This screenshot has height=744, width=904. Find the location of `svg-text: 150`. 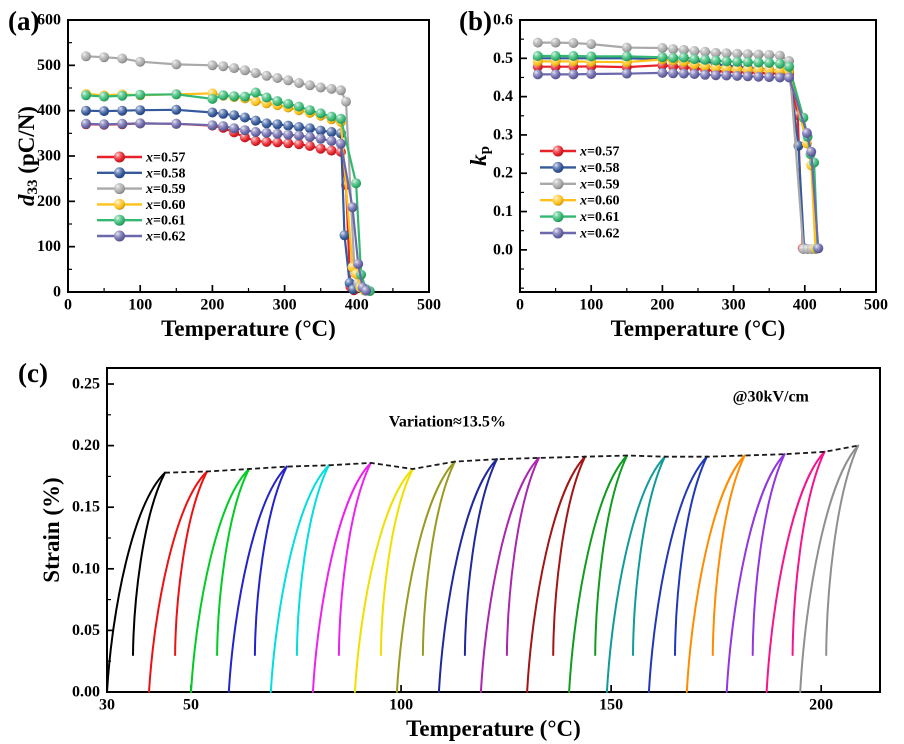

svg-text: 150 is located at coordinates (611, 704).